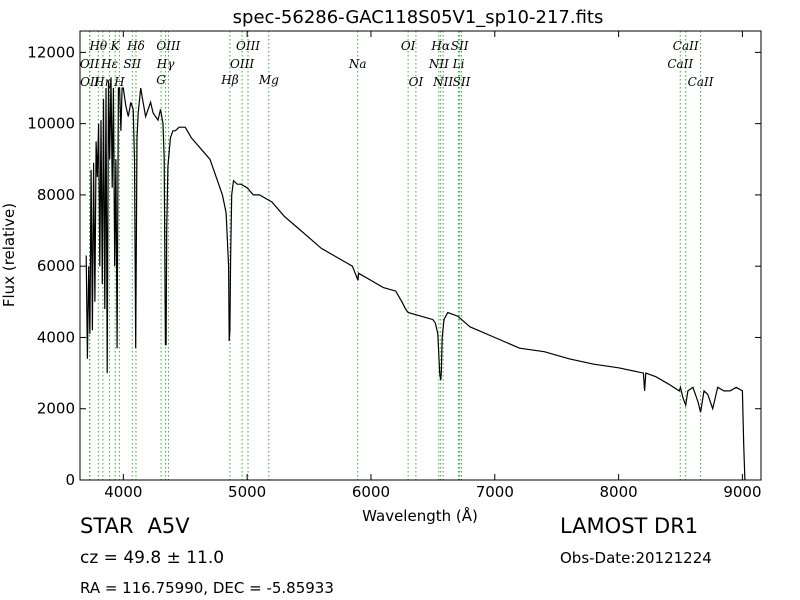 This screenshot has height=600, width=800. What do you see at coordinates (109, 64) in the screenshot?
I see `spectral-line-label: Hε` at bounding box center [109, 64].